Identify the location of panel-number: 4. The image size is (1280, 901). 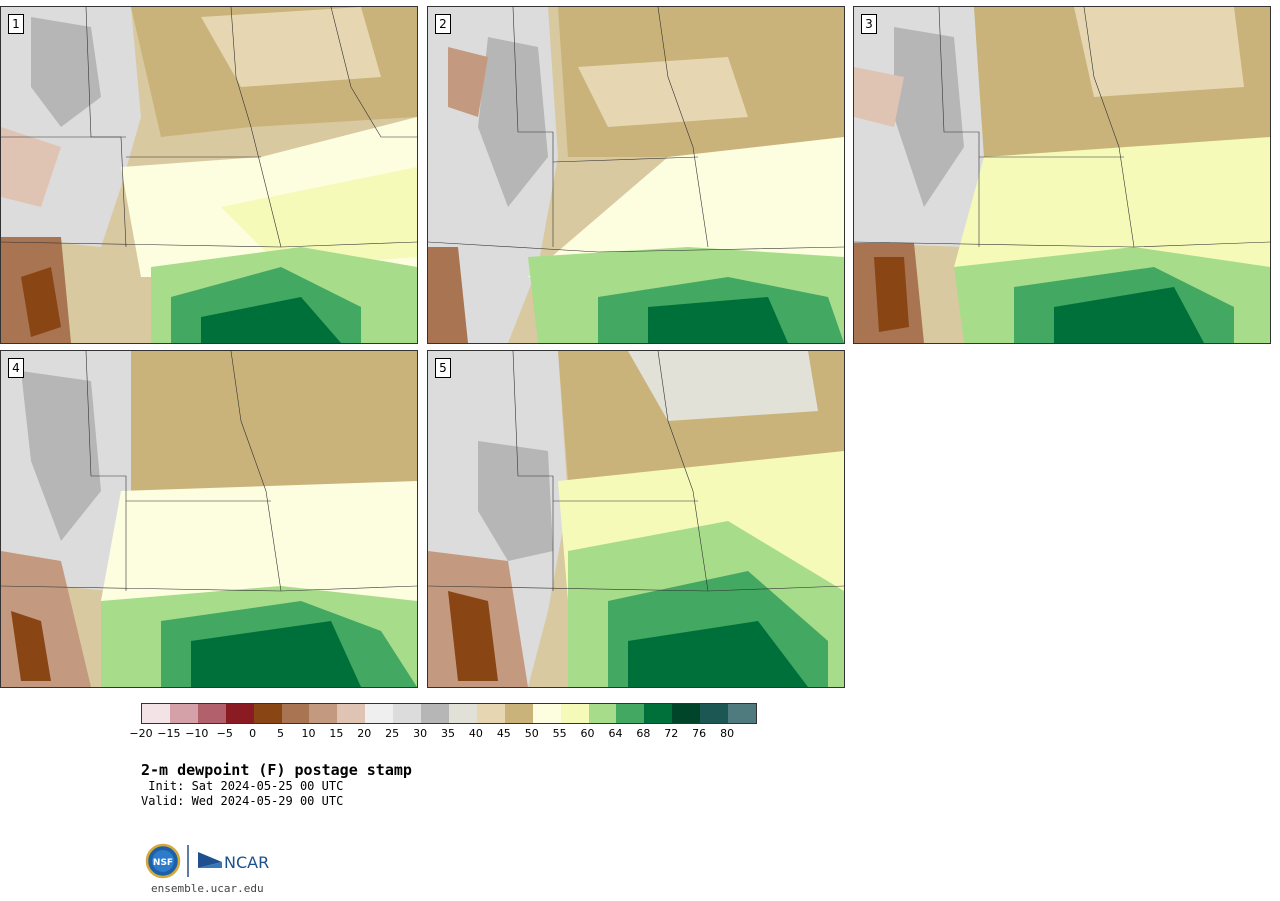
(16, 368).